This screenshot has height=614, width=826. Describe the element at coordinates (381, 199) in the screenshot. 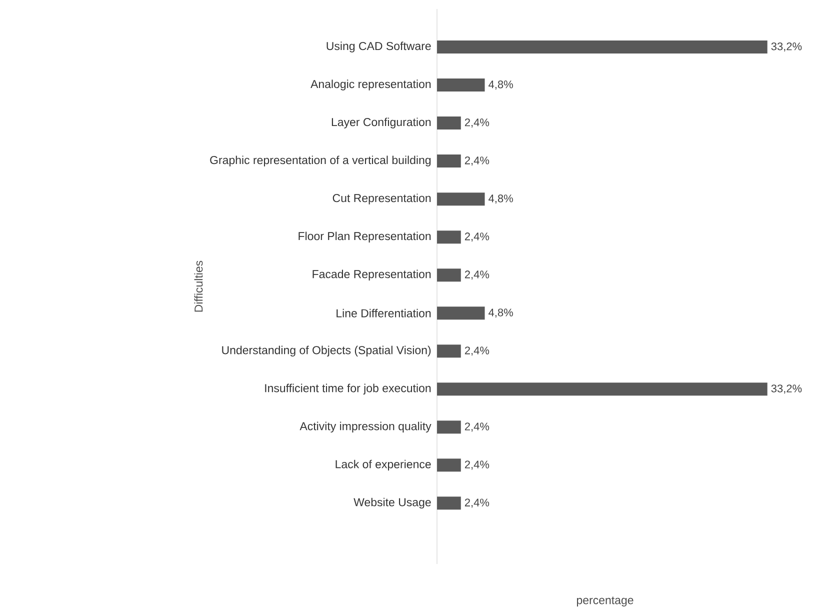

I see `y-tick-label: Cut Representation` at that location.